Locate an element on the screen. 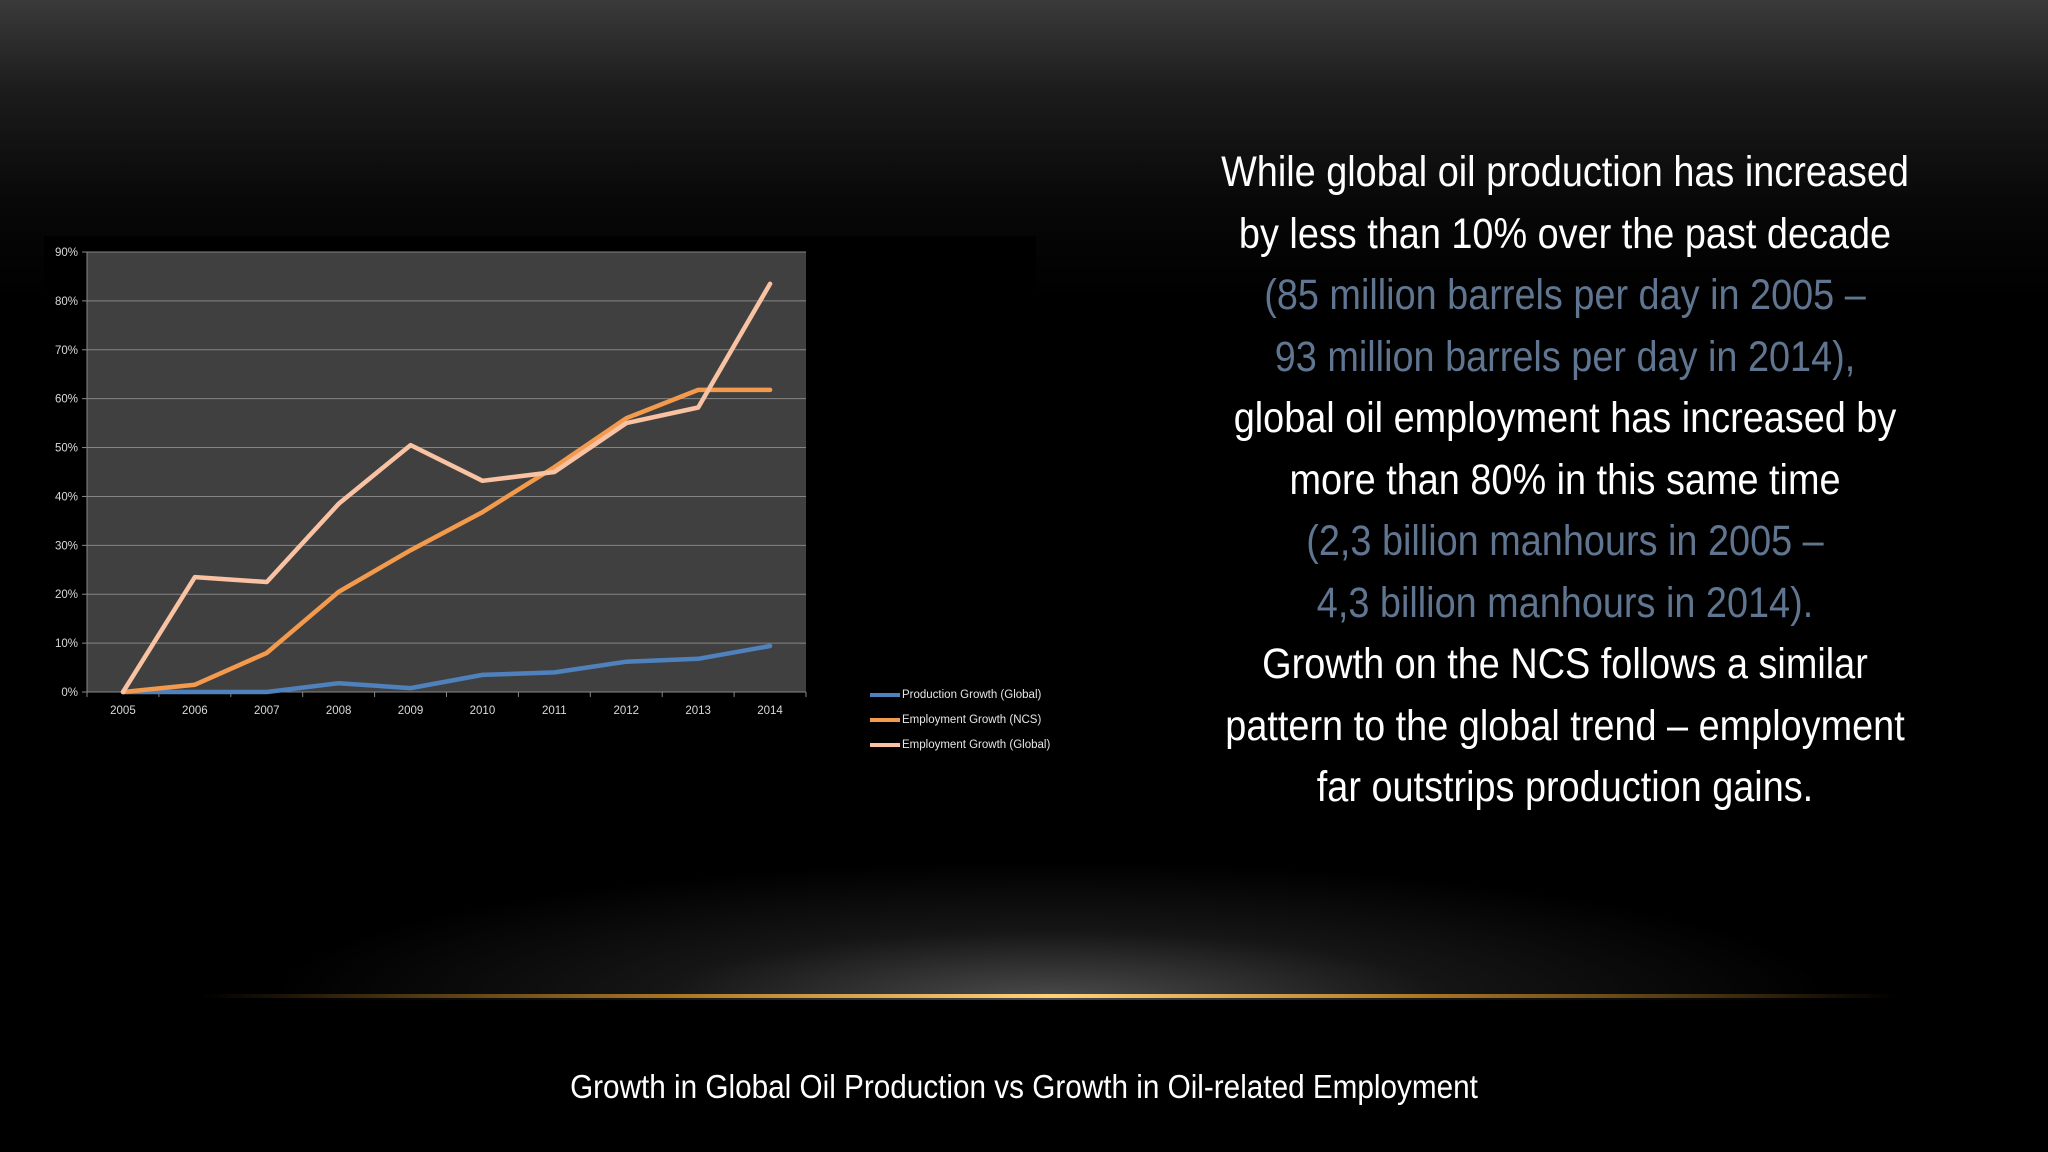 The width and height of the screenshot is (2048, 1152). y-tick-label: 90% is located at coordinates (66, 253).